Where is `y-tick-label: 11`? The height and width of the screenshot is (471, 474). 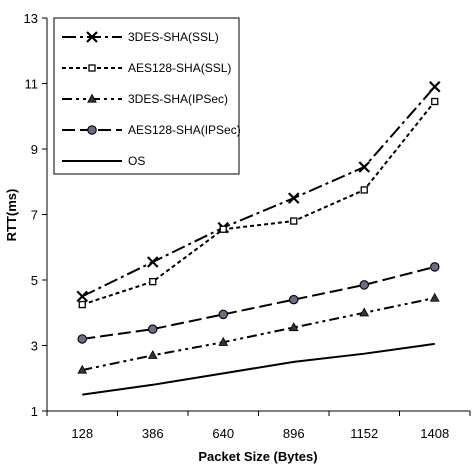
y-tick-label: 11 is located at coordinates (32, 84).